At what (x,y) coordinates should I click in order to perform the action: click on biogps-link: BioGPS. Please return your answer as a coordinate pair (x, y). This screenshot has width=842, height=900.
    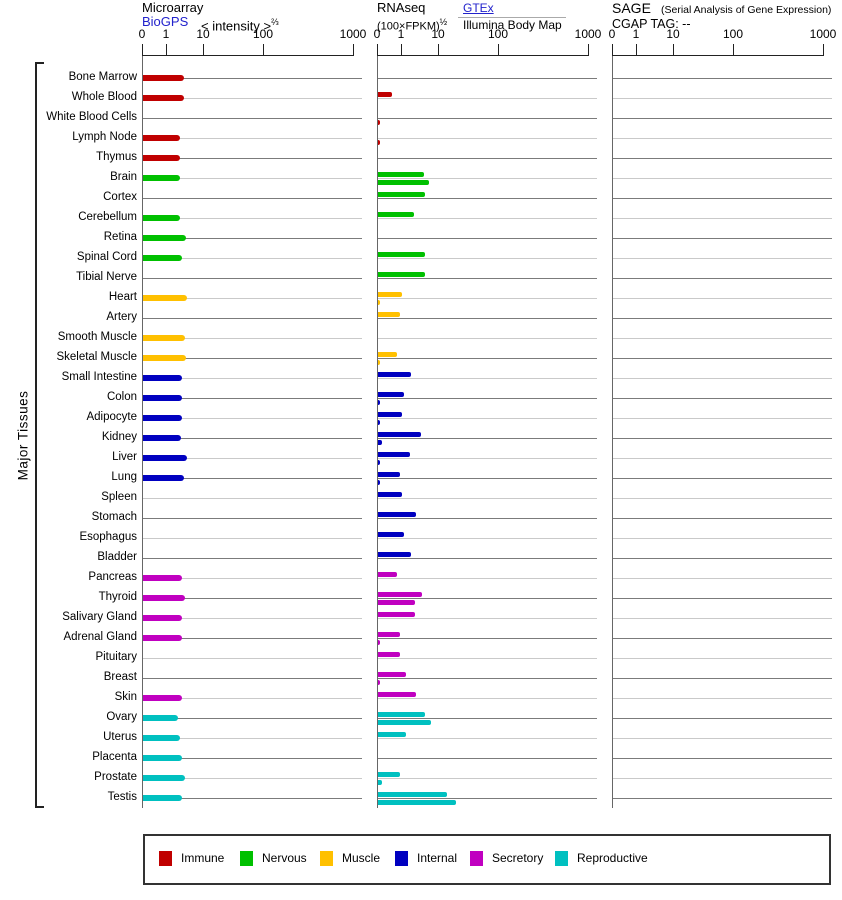
    Looking at the image, I should click on (165, 21).